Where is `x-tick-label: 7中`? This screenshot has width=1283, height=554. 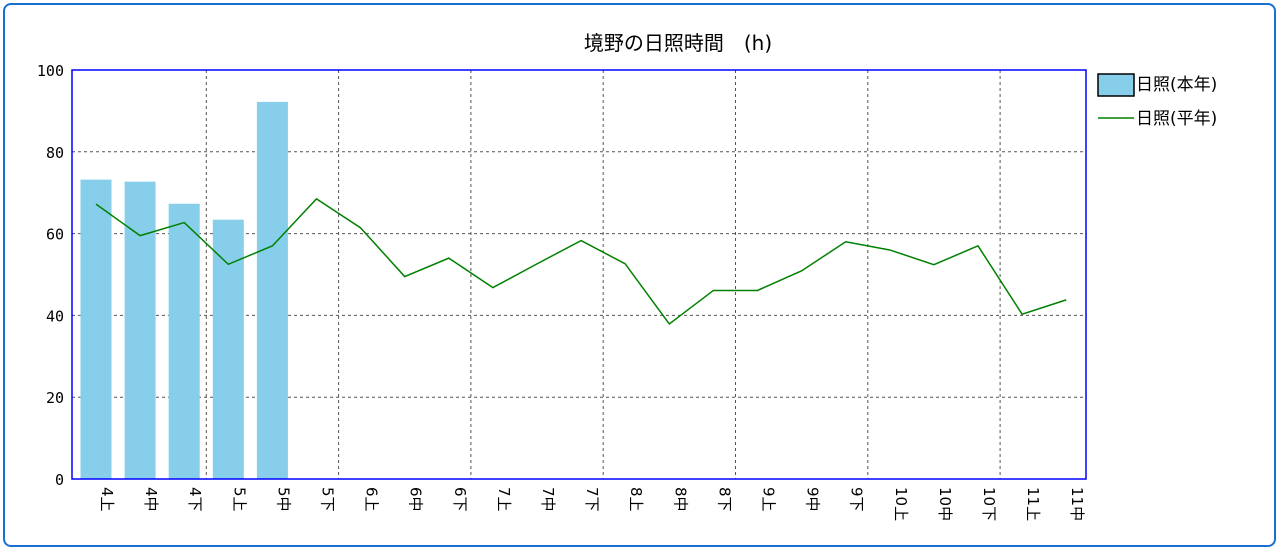
x-tick-label: 7中 is located at coordinates (548, 499).